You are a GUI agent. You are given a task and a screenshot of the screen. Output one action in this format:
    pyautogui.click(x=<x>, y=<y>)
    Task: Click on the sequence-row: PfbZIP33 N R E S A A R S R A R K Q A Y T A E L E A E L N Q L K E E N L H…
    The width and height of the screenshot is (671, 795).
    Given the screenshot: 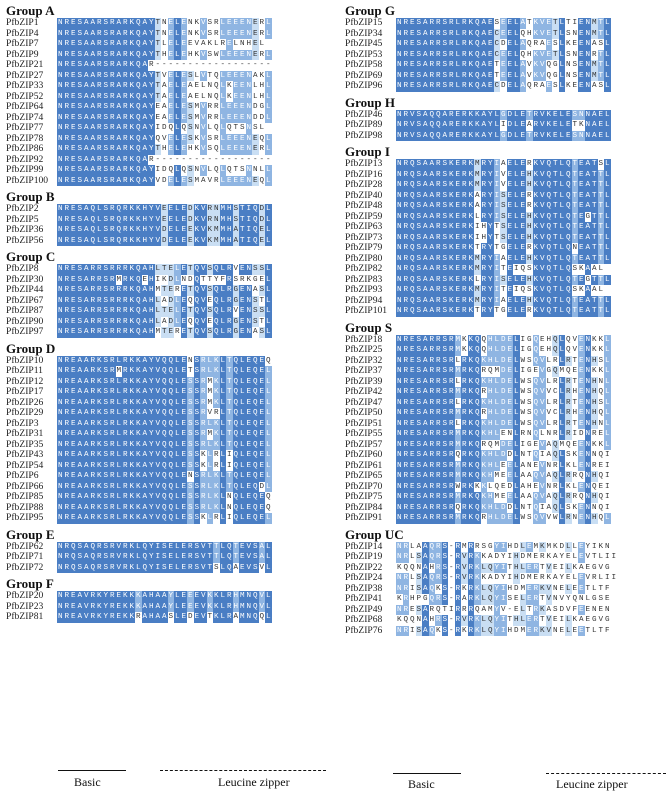 What is the action you would take?
    pyautogui.click(x=169, y=86)
    